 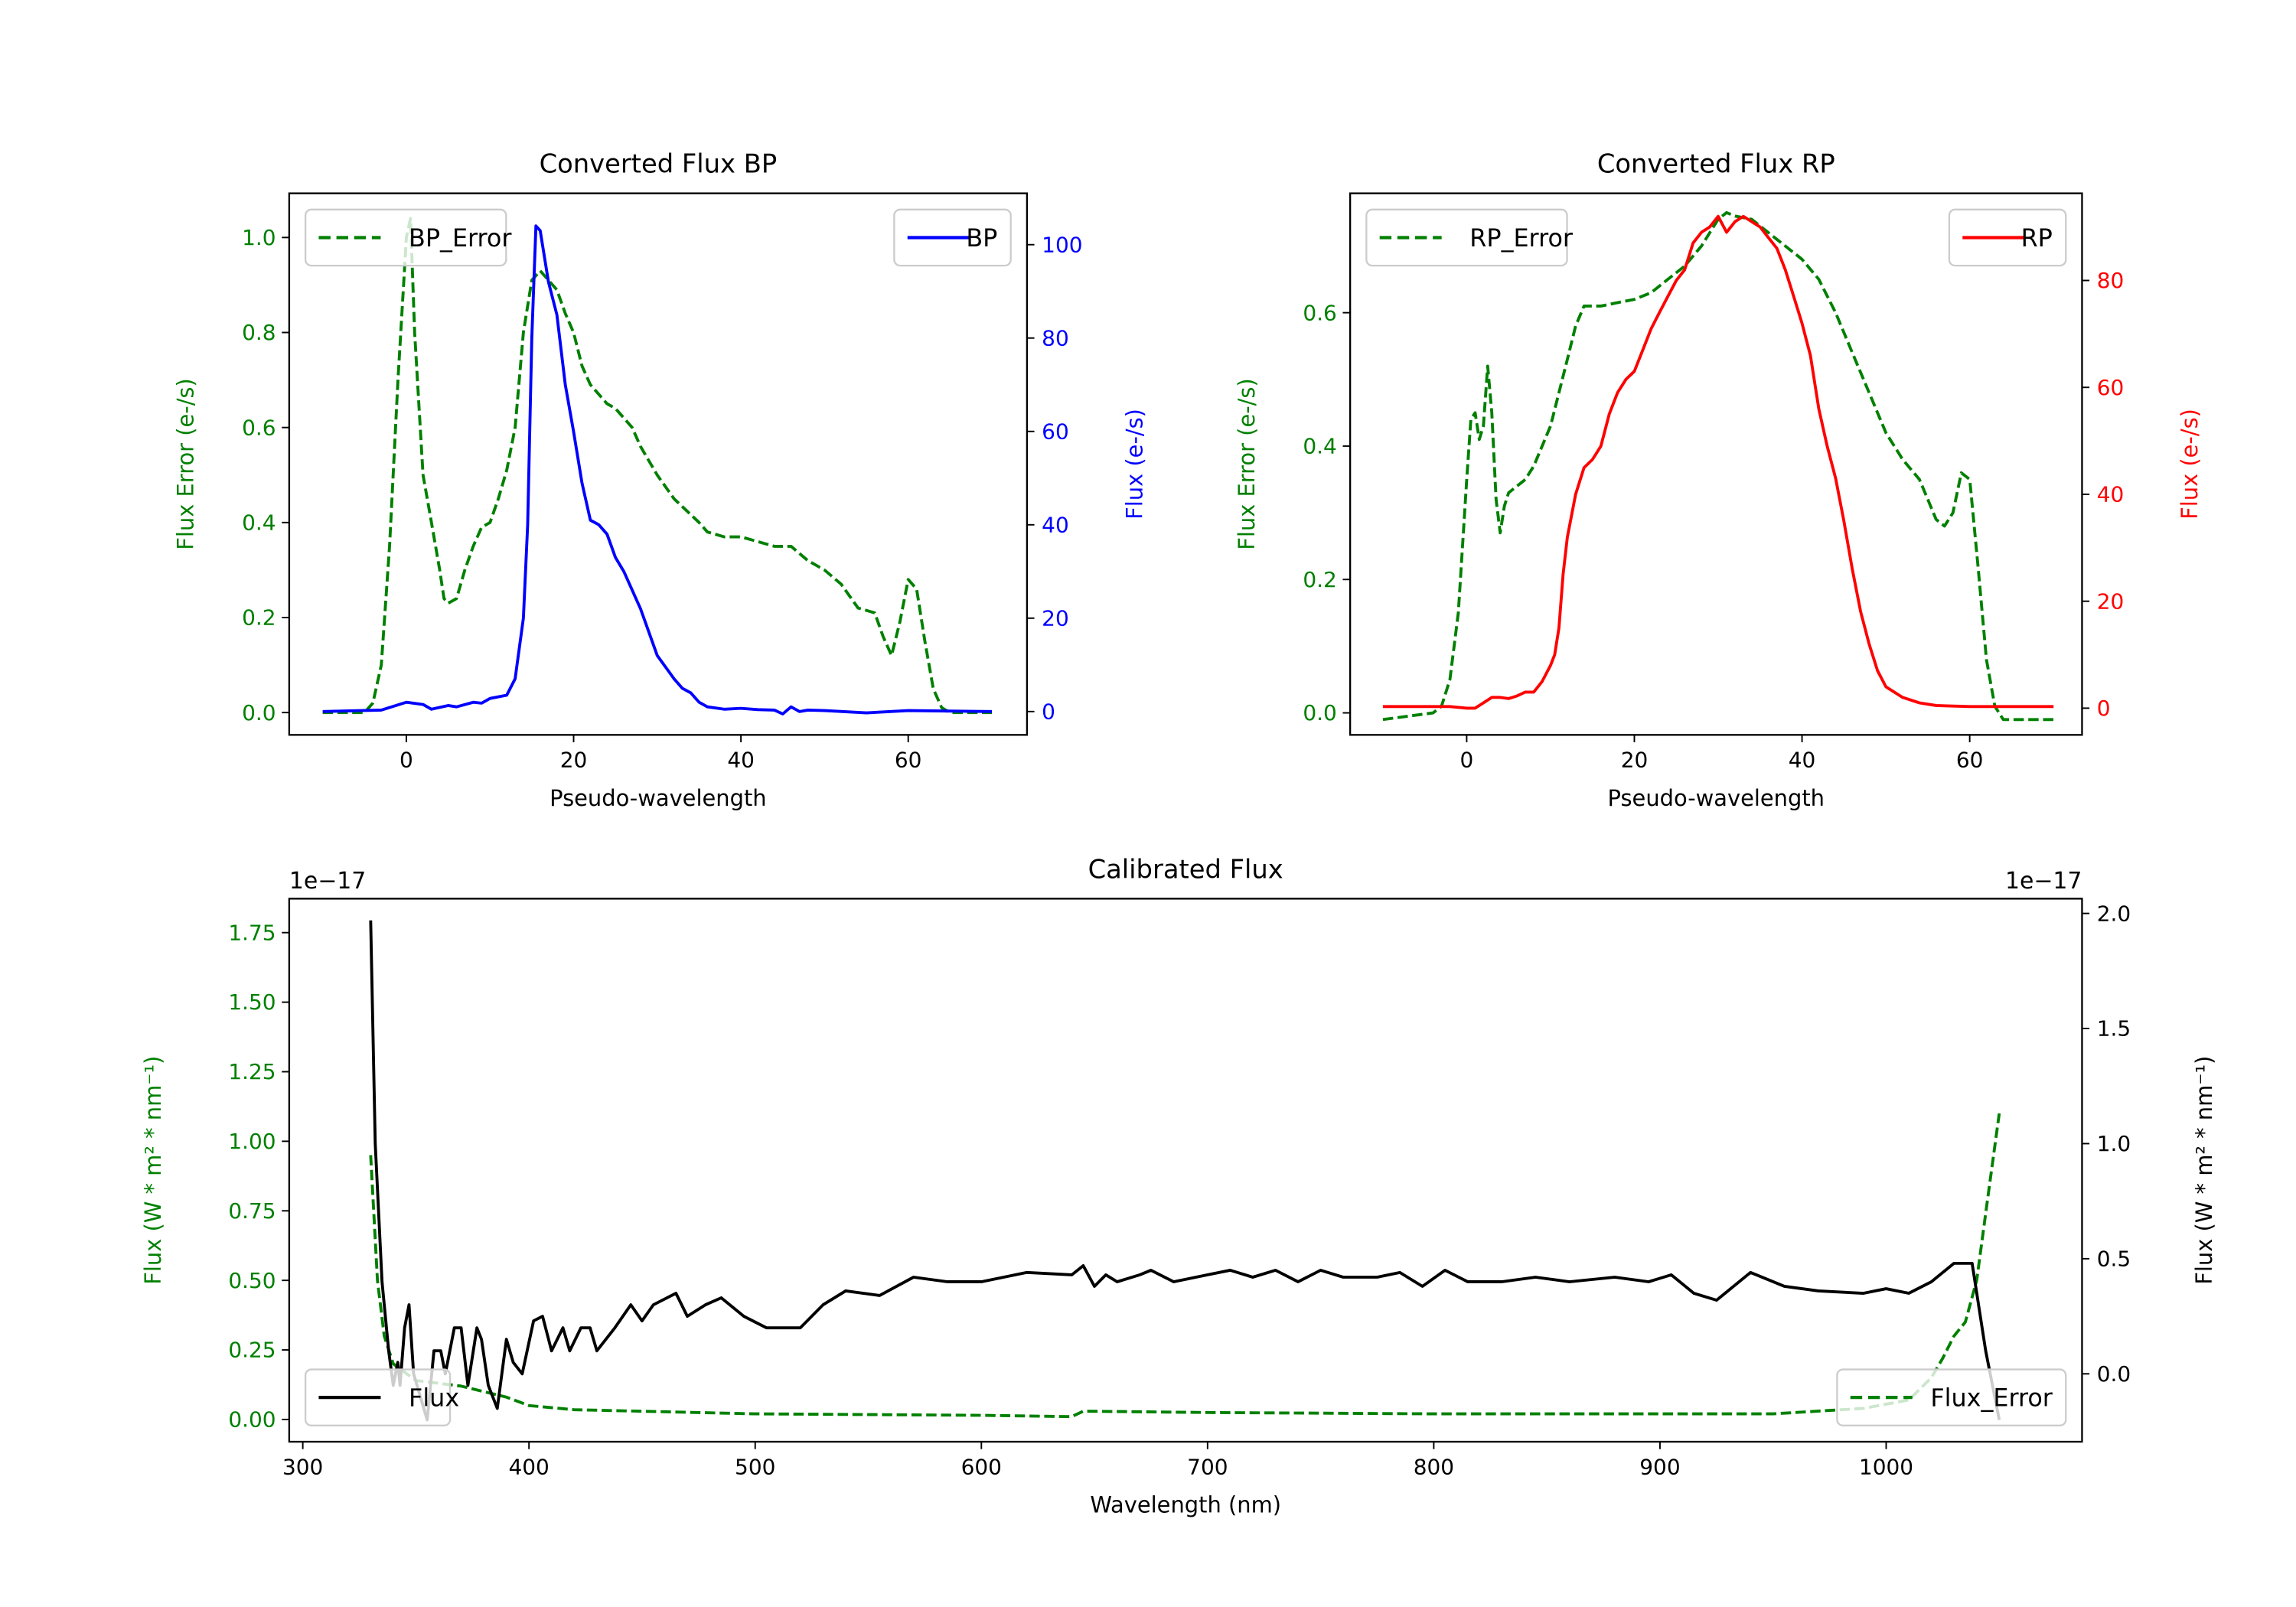 What do you see at coordinates (952, 237) in the screenshot?
I see `legend-legend_right: BP` at bounding box center [952, 237].